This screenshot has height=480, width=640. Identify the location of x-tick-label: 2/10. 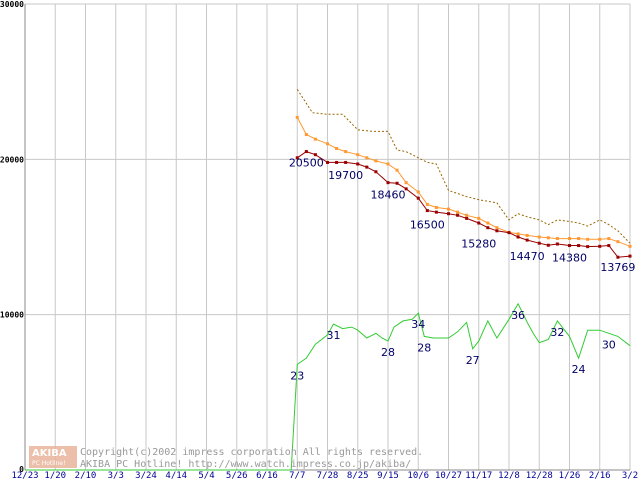
(86, 475).